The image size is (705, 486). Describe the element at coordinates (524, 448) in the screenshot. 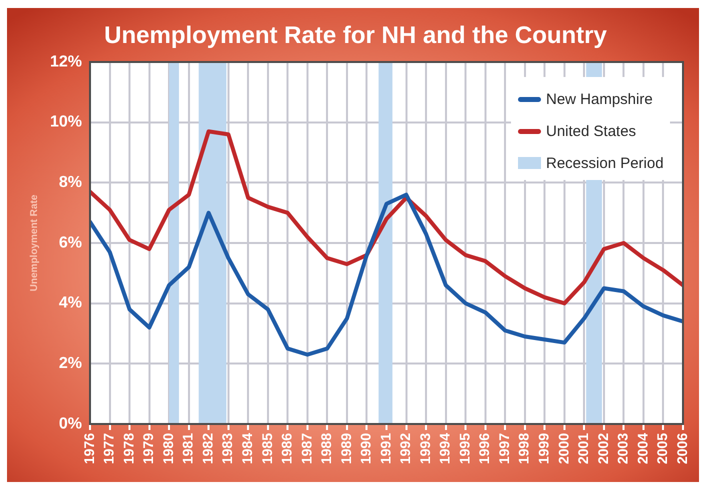

I see `x-tick-label: 1998` at that location.